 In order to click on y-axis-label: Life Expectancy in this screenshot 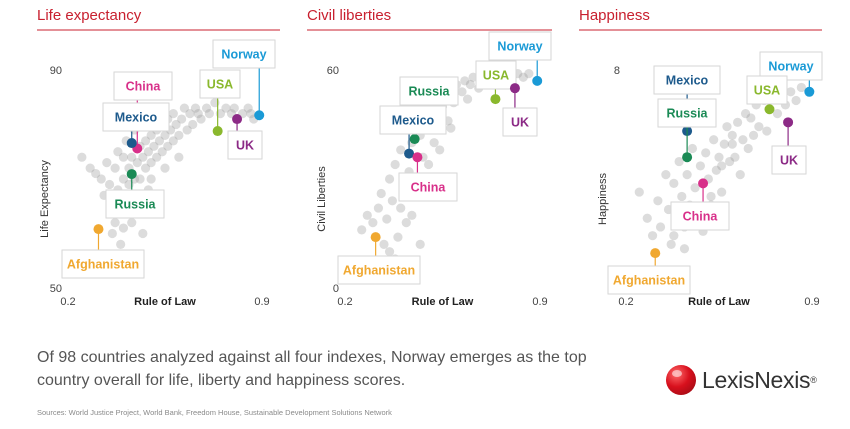, I will do `click(45, 199)`.